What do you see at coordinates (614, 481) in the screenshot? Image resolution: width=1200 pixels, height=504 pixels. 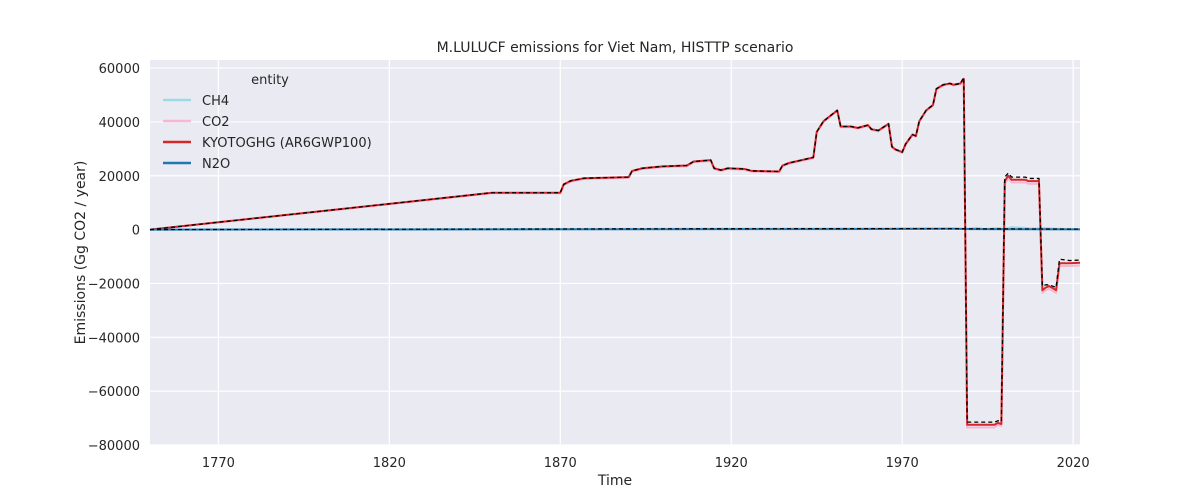 I see `x-axis-label: Time` at bounding box center [614, 481].